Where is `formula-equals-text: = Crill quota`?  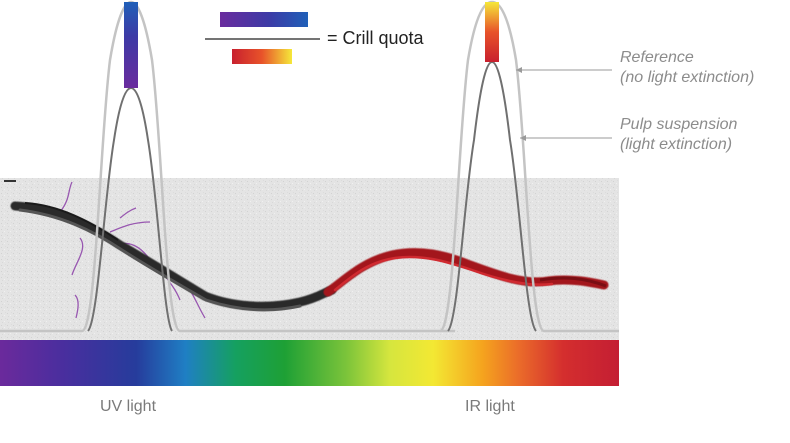
formula-equals-text: = Crill quota is located at coordinates (375, 38).